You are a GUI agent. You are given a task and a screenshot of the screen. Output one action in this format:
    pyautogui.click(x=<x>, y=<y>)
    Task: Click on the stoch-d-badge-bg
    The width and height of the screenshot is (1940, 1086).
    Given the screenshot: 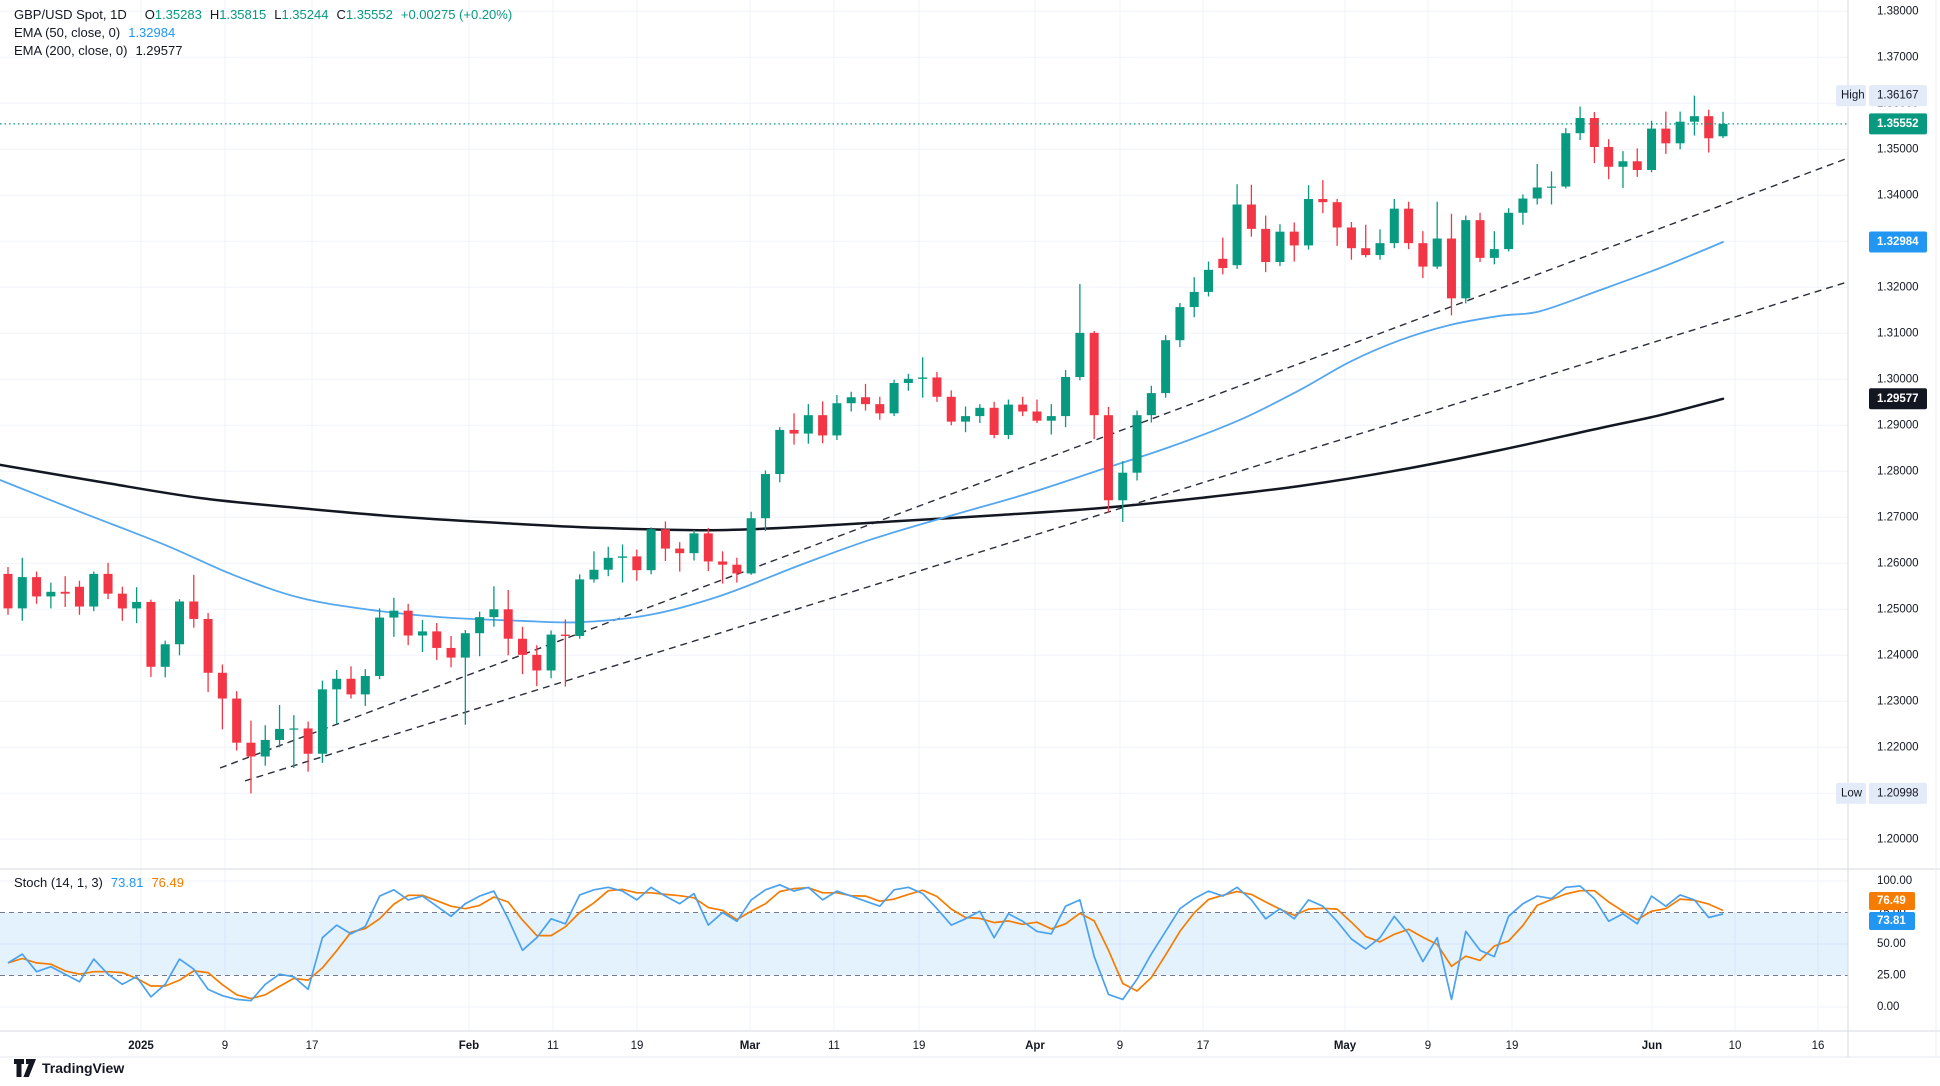 What is the action you would take?
    pyautogui.click(x=1892, y=901)
    